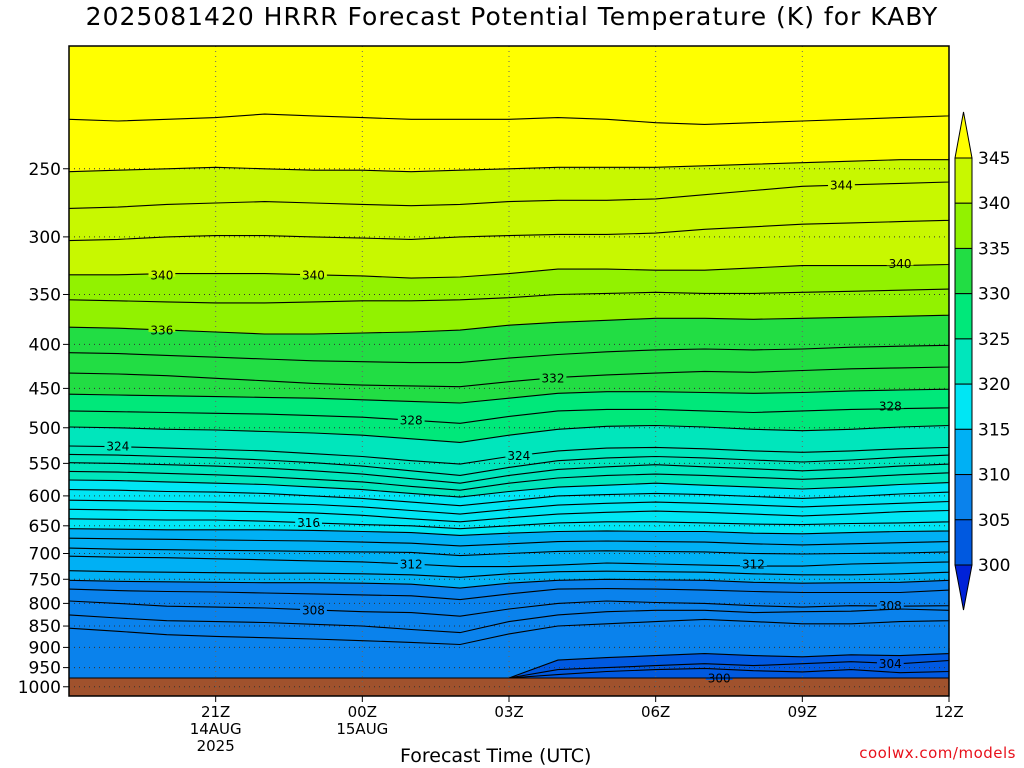  I want to click on y-tick-label: 650, so click(45, 527).